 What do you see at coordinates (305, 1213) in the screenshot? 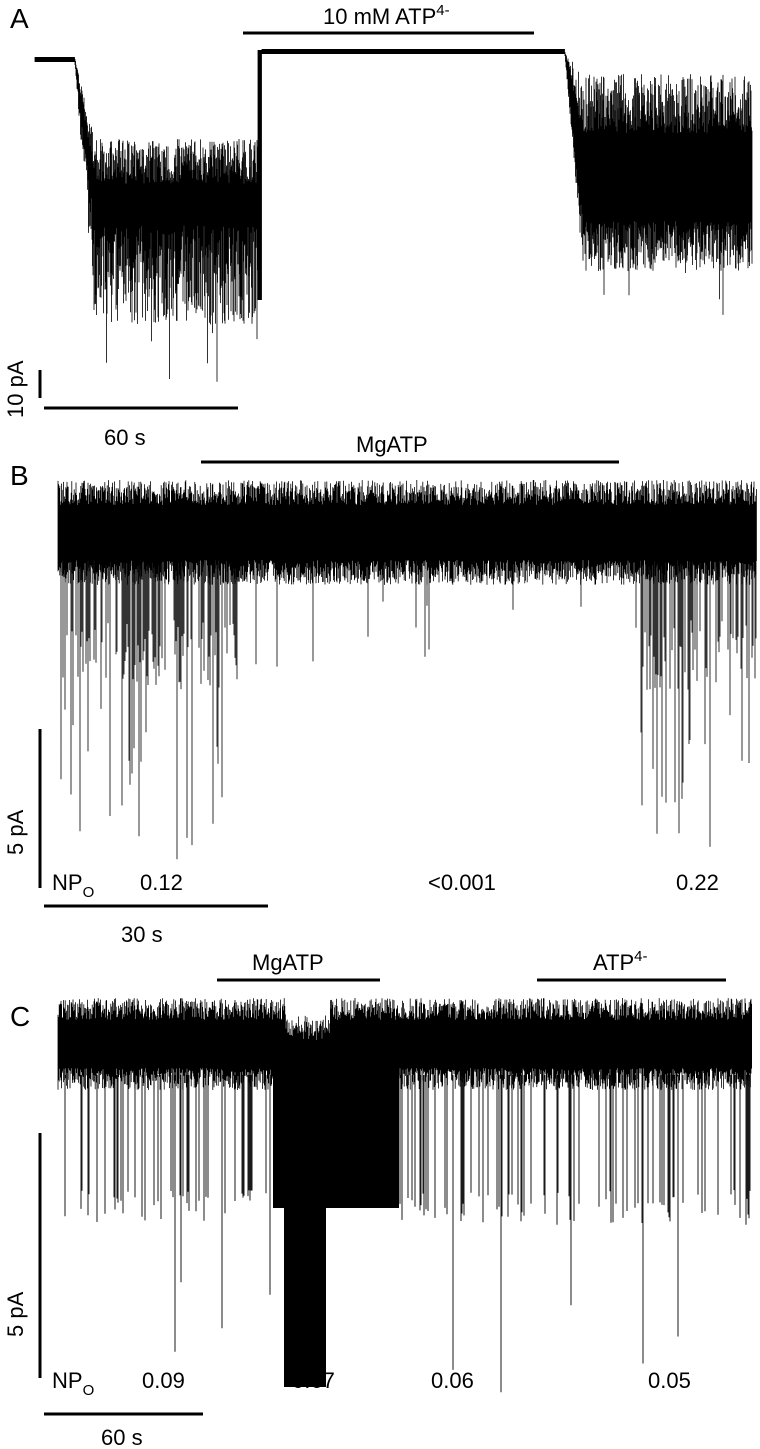
I see `panel-c-double-level-block` at bounding box center [305, 1213].